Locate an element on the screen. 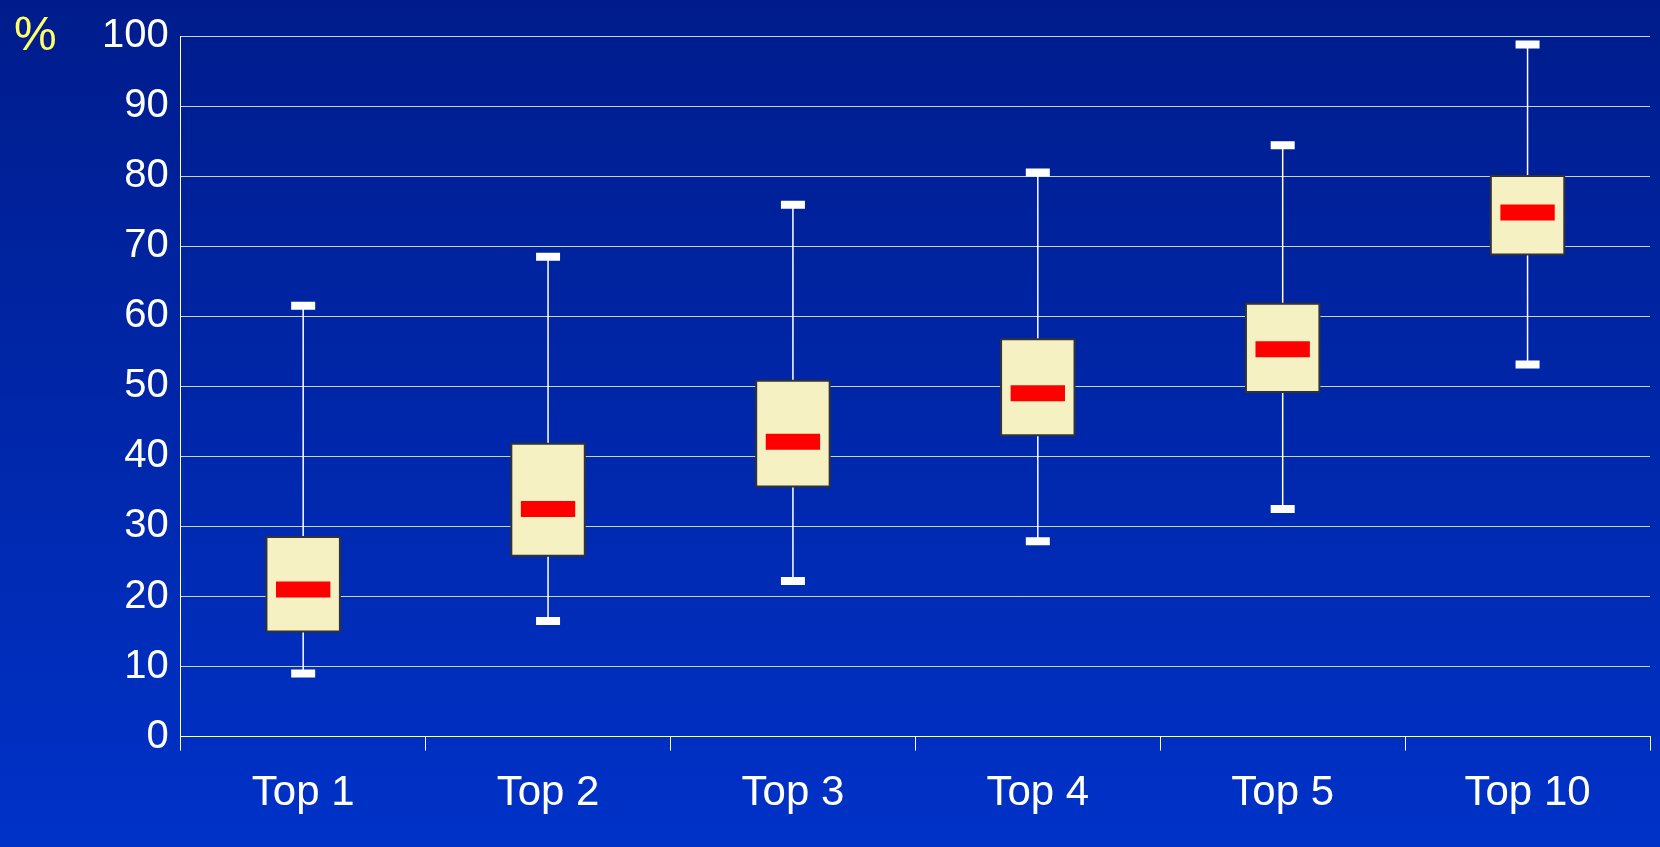 This screenshot has height=847, width=1660. y-tick-label: 0 is located at coordinates (157, 733).